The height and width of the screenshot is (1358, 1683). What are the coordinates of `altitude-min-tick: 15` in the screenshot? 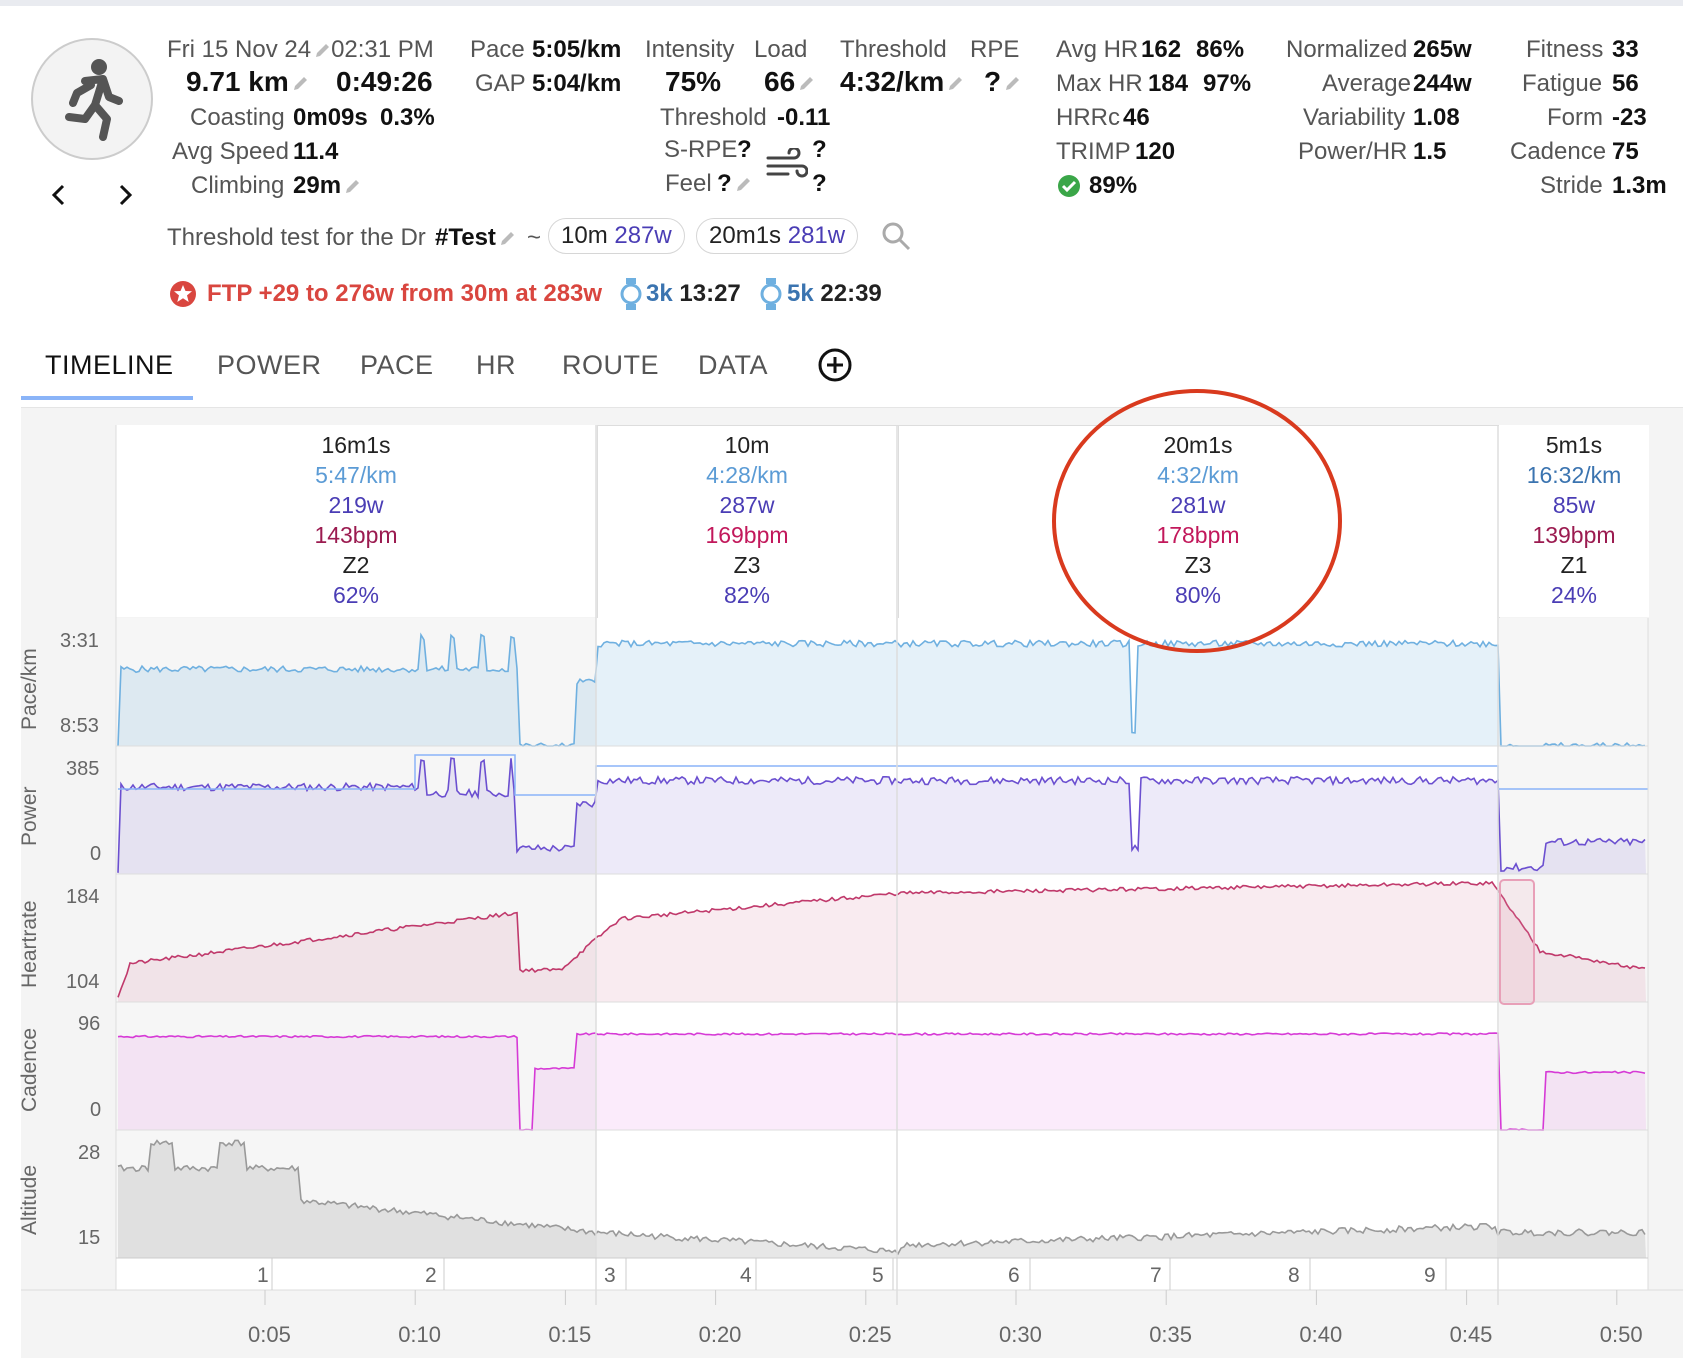 It's located at (89, 1238).